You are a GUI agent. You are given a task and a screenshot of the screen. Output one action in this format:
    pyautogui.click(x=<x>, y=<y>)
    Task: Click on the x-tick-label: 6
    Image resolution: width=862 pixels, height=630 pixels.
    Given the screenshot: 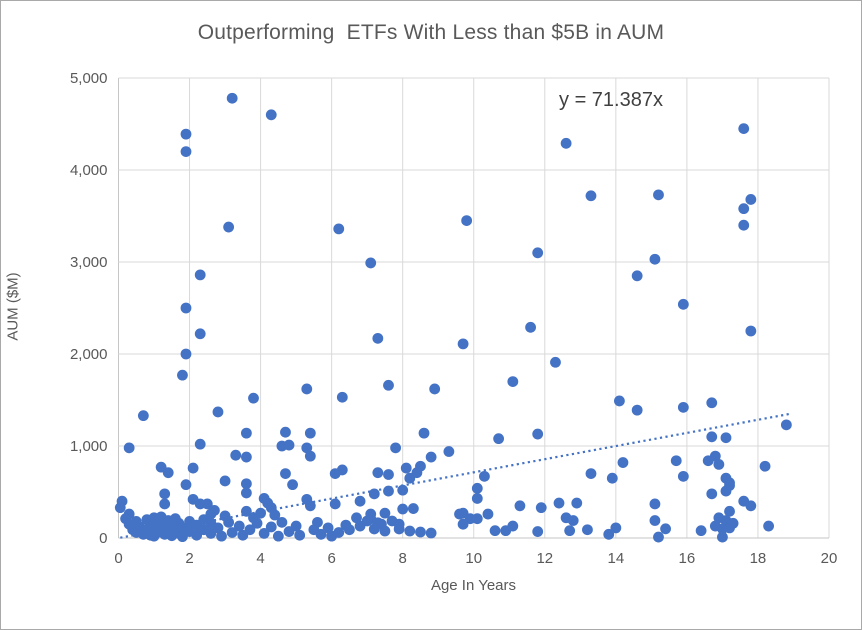 What is the action you would take?
    pyautogui.click(x=331, y=558)
    